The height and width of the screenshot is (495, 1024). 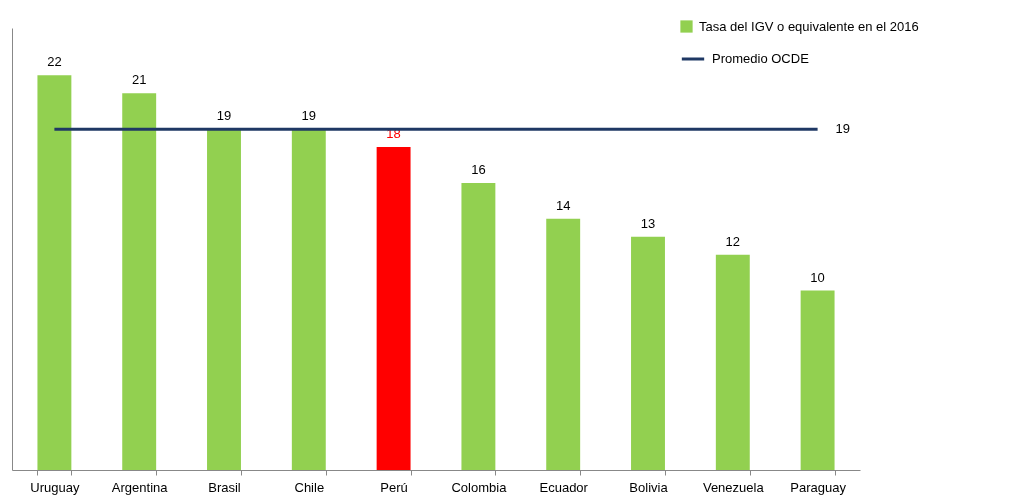 What do you see at coordinates (478, 169) in the screenshot?
I see `data-label: 16` at bounding box center [478, 169].